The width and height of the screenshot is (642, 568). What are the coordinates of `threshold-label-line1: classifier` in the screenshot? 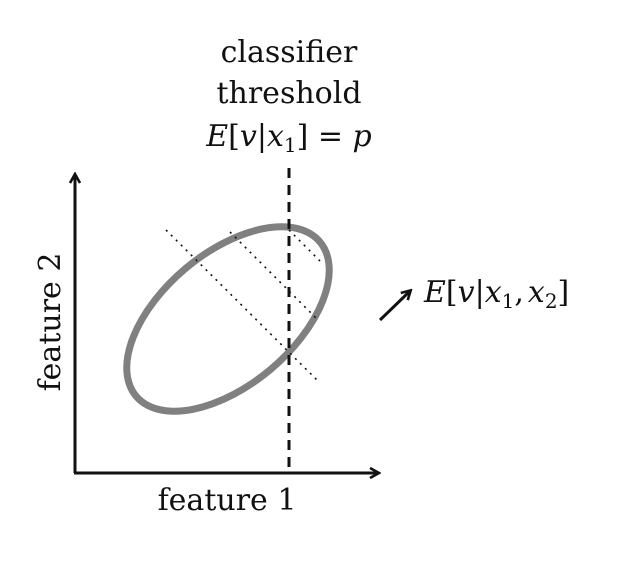 It's located at (289, 52).